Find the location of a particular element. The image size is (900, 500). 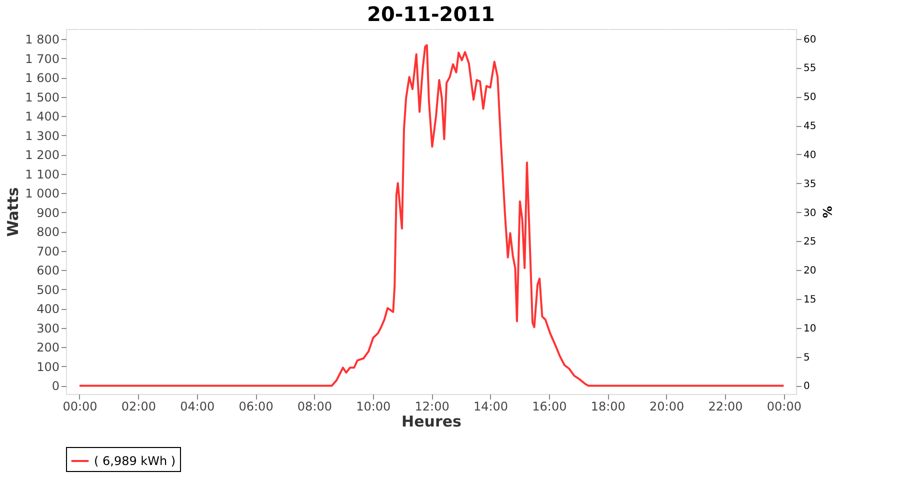

x-tick-label: 14:00 is located at coordinates (490, 407).